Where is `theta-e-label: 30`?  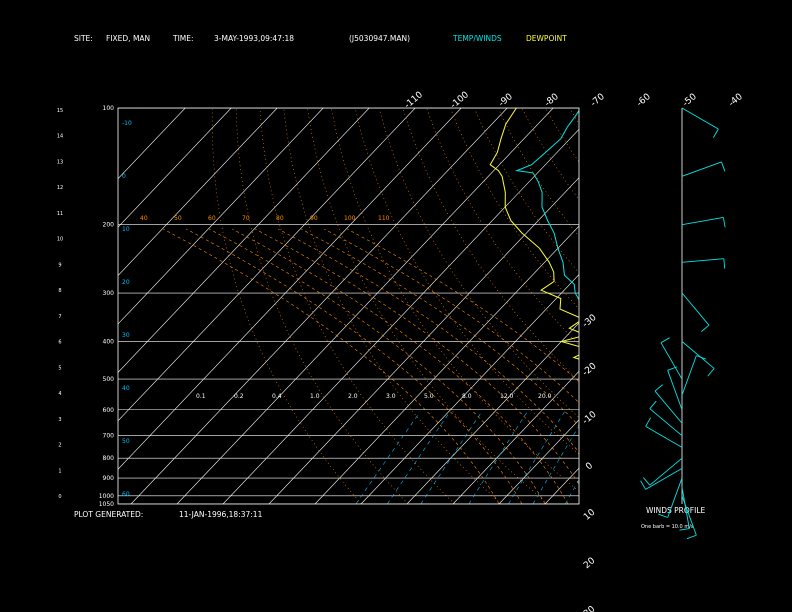
theta-e-label: 30 is located at coordinates (126, 335).